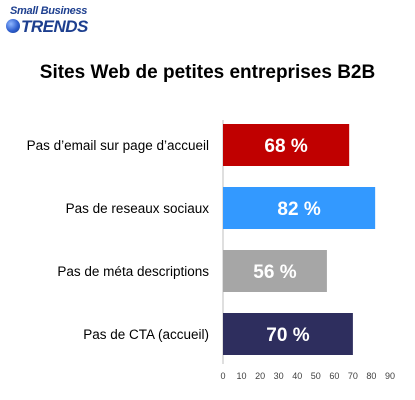 The height and width of the screenshot is (400, 415). I want to click on category-label-2: Pas de reseaux sociaux, so click(138, 208).